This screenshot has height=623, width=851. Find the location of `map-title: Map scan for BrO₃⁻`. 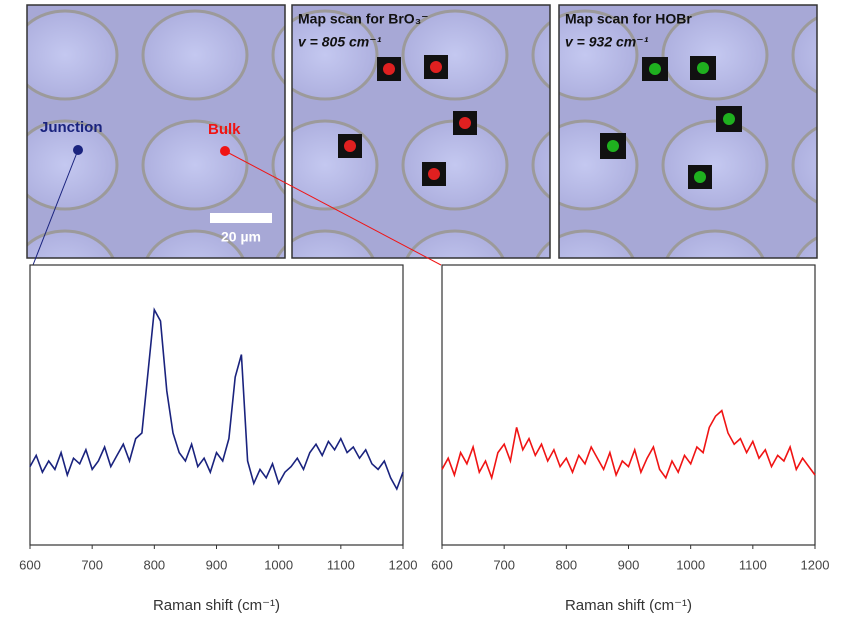

map-title: Map scan for BrO₃⁻ is located at coordinates (363, 19).